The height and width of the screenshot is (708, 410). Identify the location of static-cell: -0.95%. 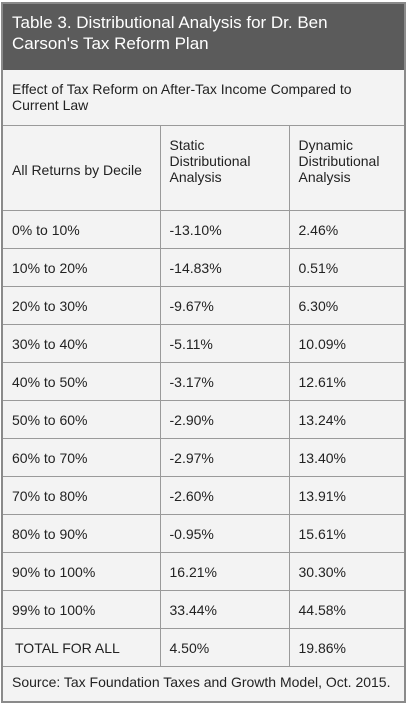
(224, 533).